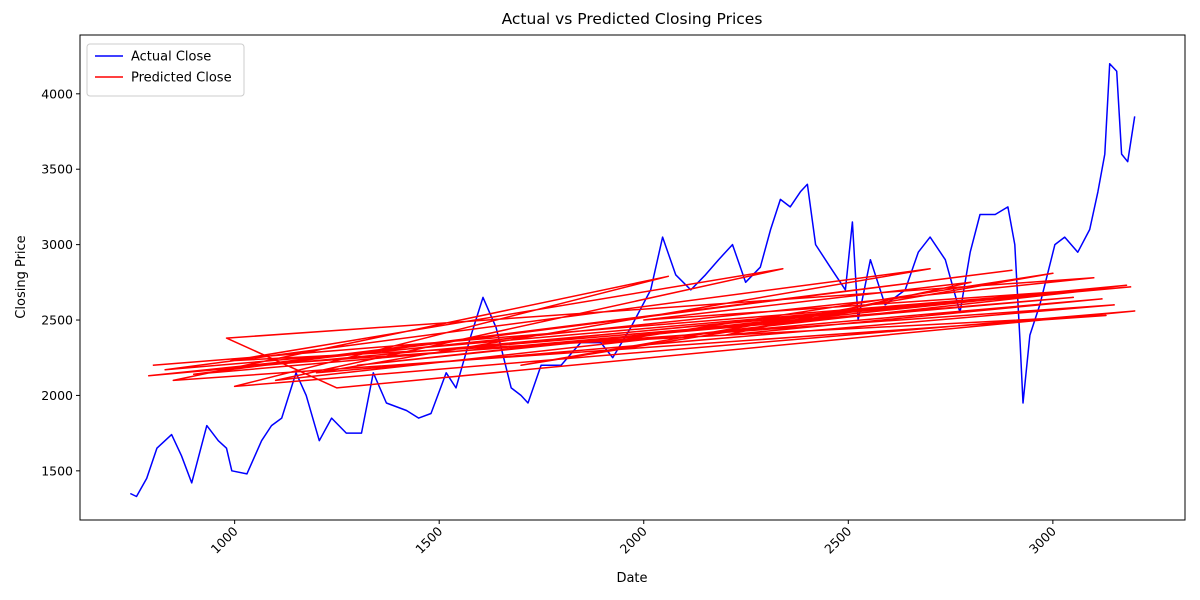 The width and height of the screenshot is (1200, 600). What do you see at coordinates (632, 19) in the screenshot?
I see `chart-title: Actual vs Predicted Closing Prices` at bounding box center [632, 19].